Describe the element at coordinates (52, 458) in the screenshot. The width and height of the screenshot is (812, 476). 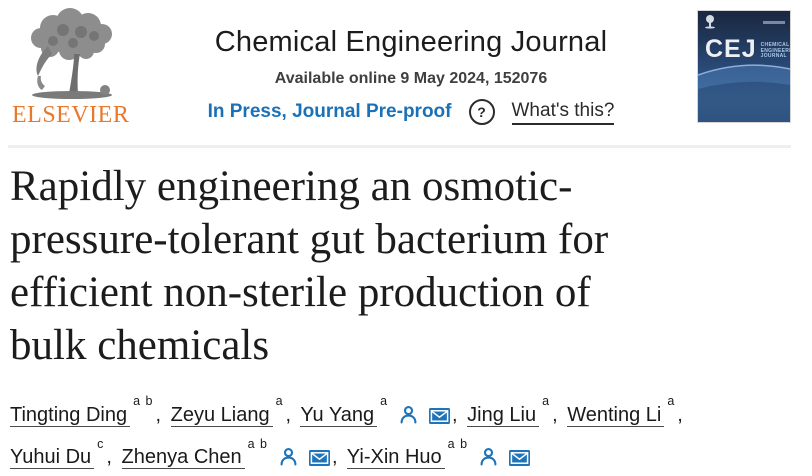
I see `author-link: Yuhui Du` at that location.